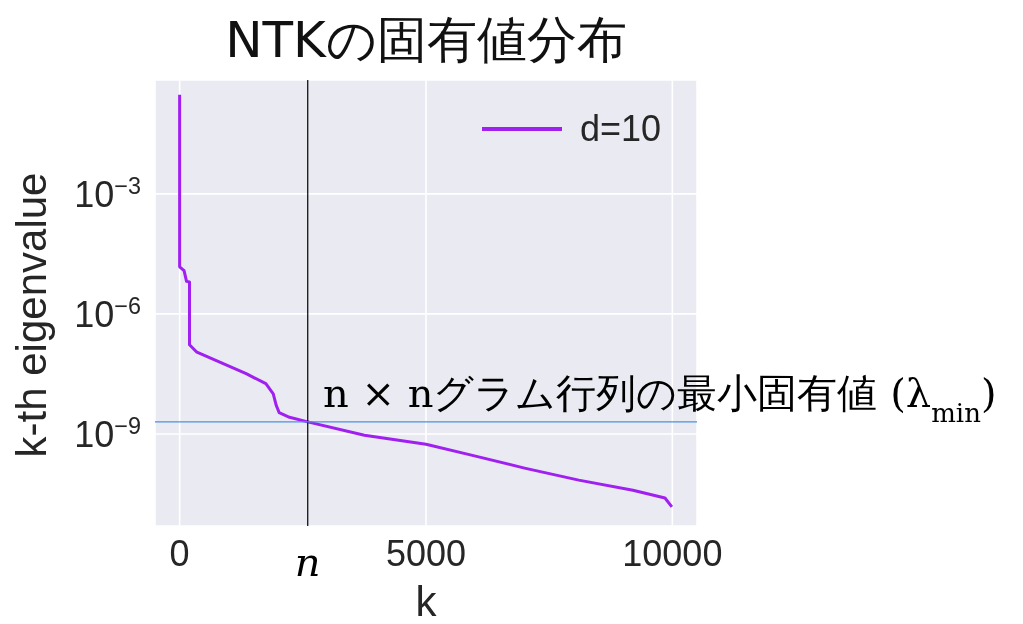 The width and height of the screenshot is (1023, 624). What do you see at coordinates (31, 315) in the screenshot?
I see `y-axis-title: k-th eigenvalue` at bounding box center [31, 315].